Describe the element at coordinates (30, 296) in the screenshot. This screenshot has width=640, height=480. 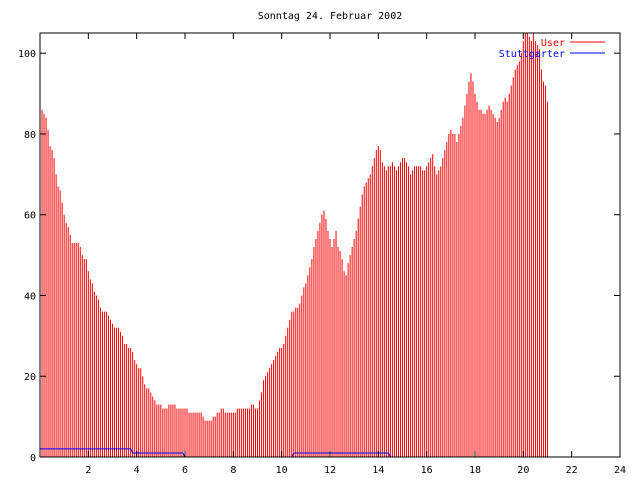
I see `y-tick-label: 40` at that location.